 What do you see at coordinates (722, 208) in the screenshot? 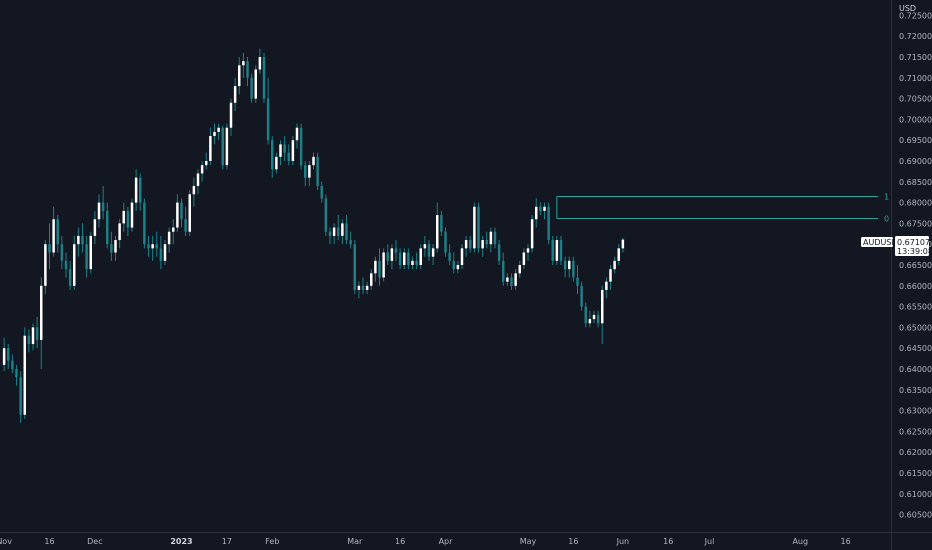
I see `fib-levels: 10` at bounding box center [722, 208].